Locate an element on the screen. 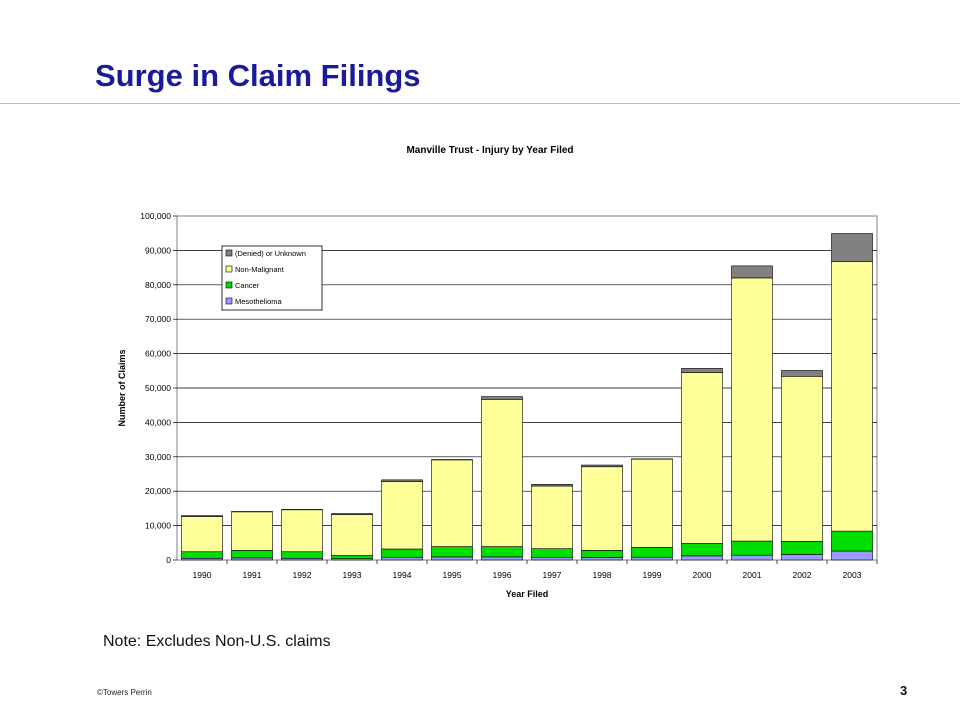 This screenshot has height=720, width=960. y-tick-label: 70,000 is located at coordinates (158, 319).